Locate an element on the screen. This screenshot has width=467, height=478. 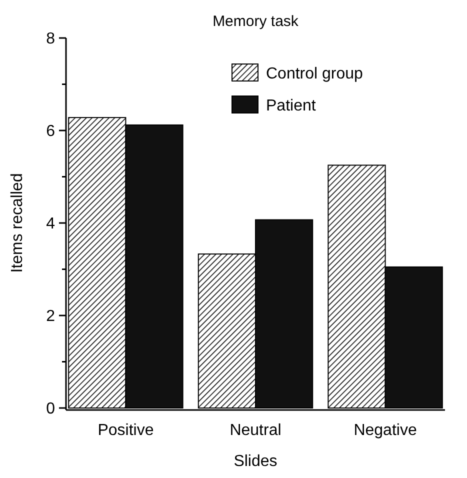
legend-label: Patient is located at coordinates (291, 106).